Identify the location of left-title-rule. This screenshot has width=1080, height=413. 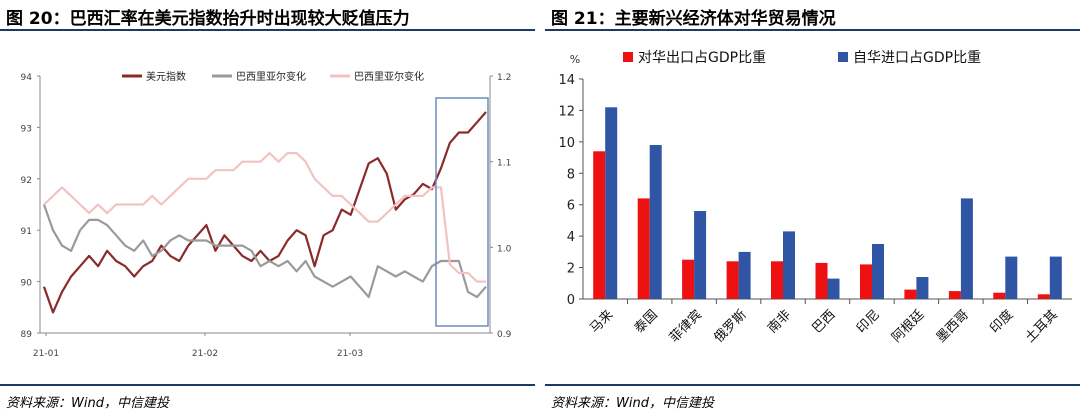
(267, 30).